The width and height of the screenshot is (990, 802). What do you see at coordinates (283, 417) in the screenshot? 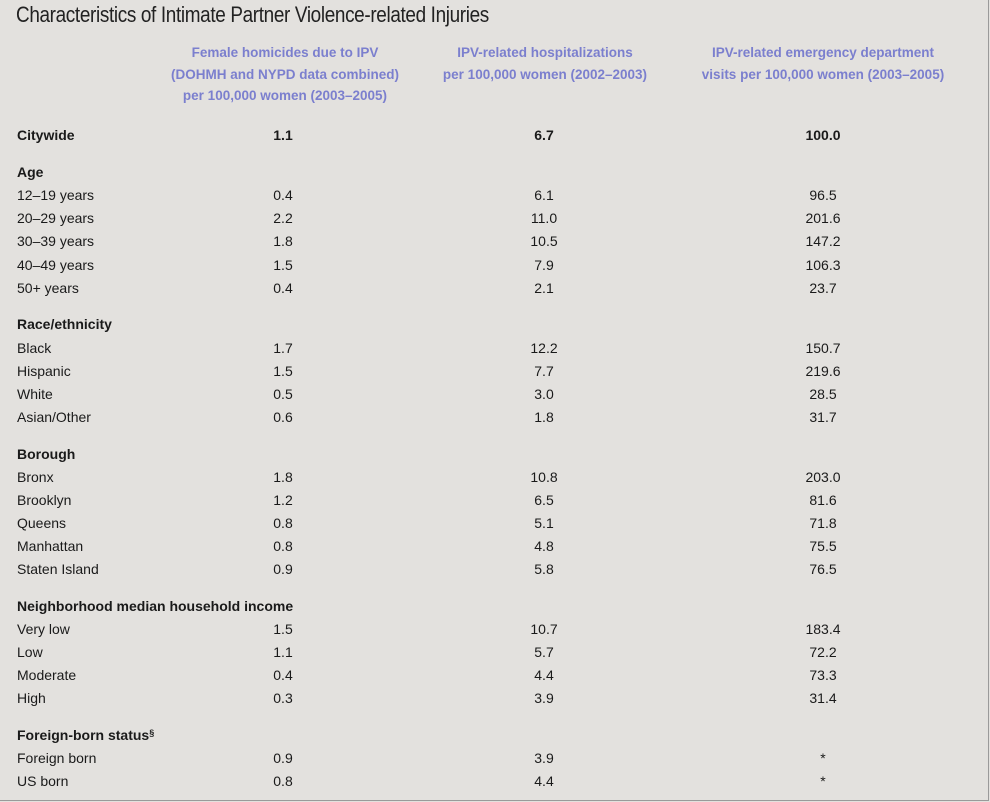
I see `cell-homicides: 0.6` at bounding box center [283, 417].